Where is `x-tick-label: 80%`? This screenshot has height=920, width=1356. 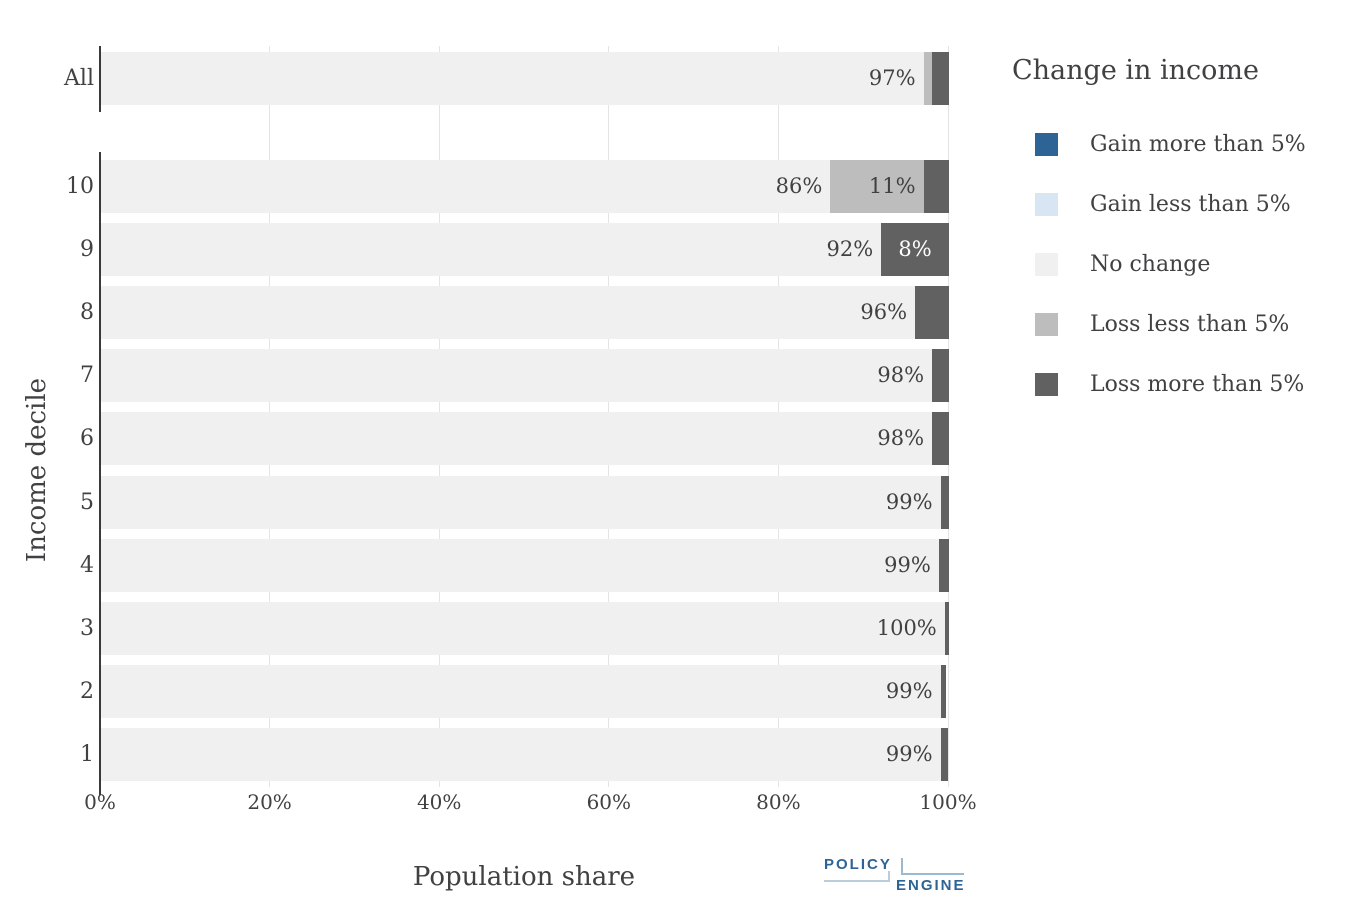 x-tick-label: 80% is located at coordinates (778, 802).